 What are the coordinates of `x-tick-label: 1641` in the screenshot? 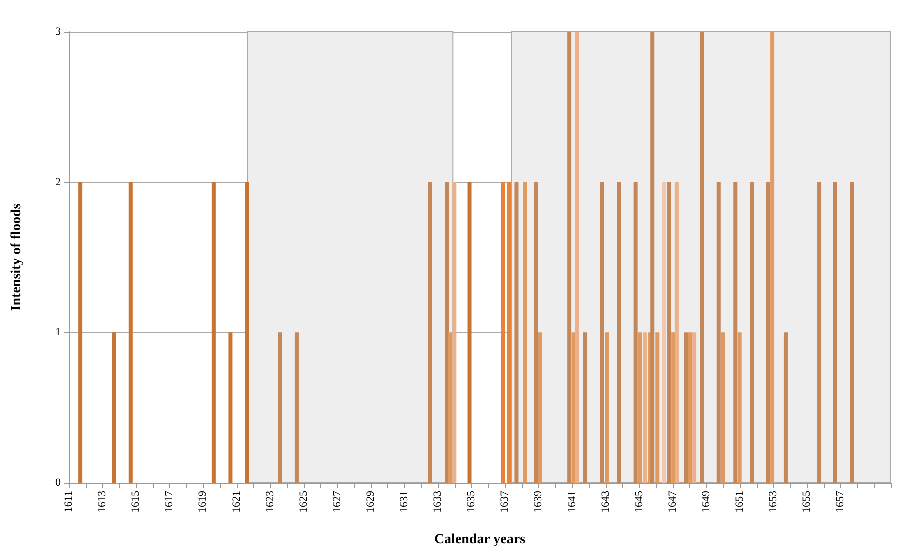 It's located at (572, 502).